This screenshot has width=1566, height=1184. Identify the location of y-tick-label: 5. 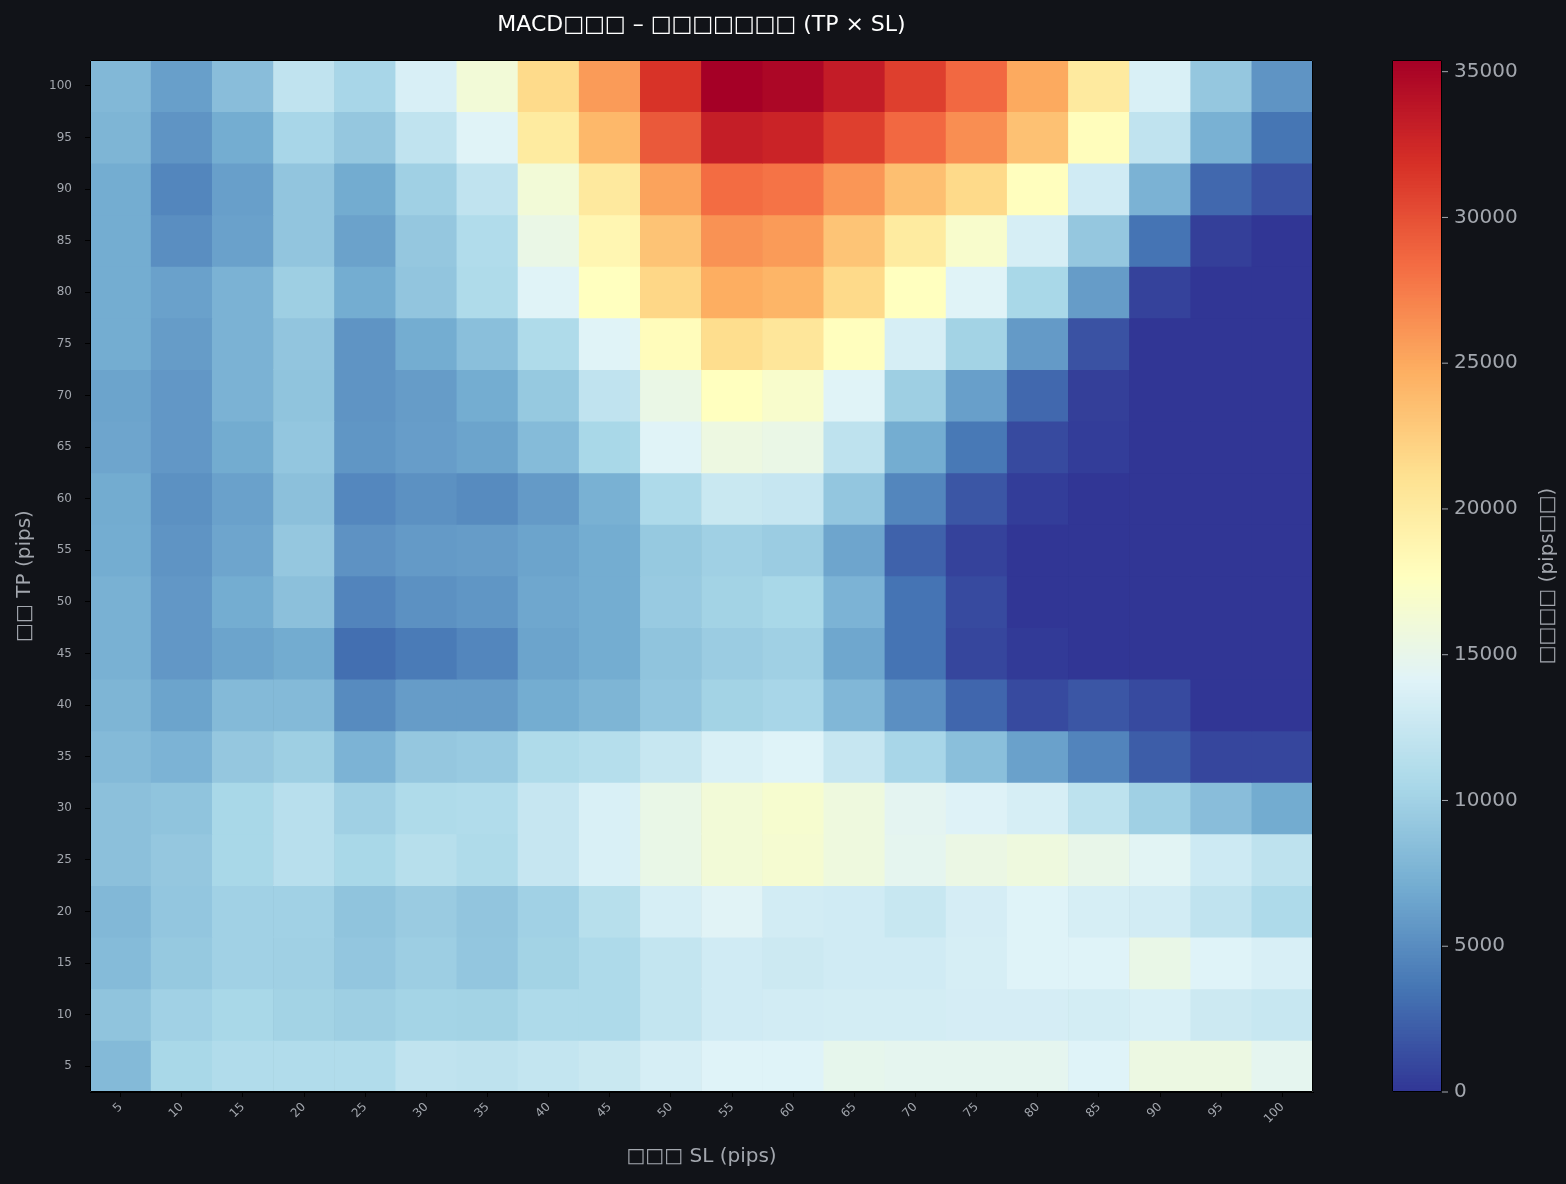
(68, 1065).